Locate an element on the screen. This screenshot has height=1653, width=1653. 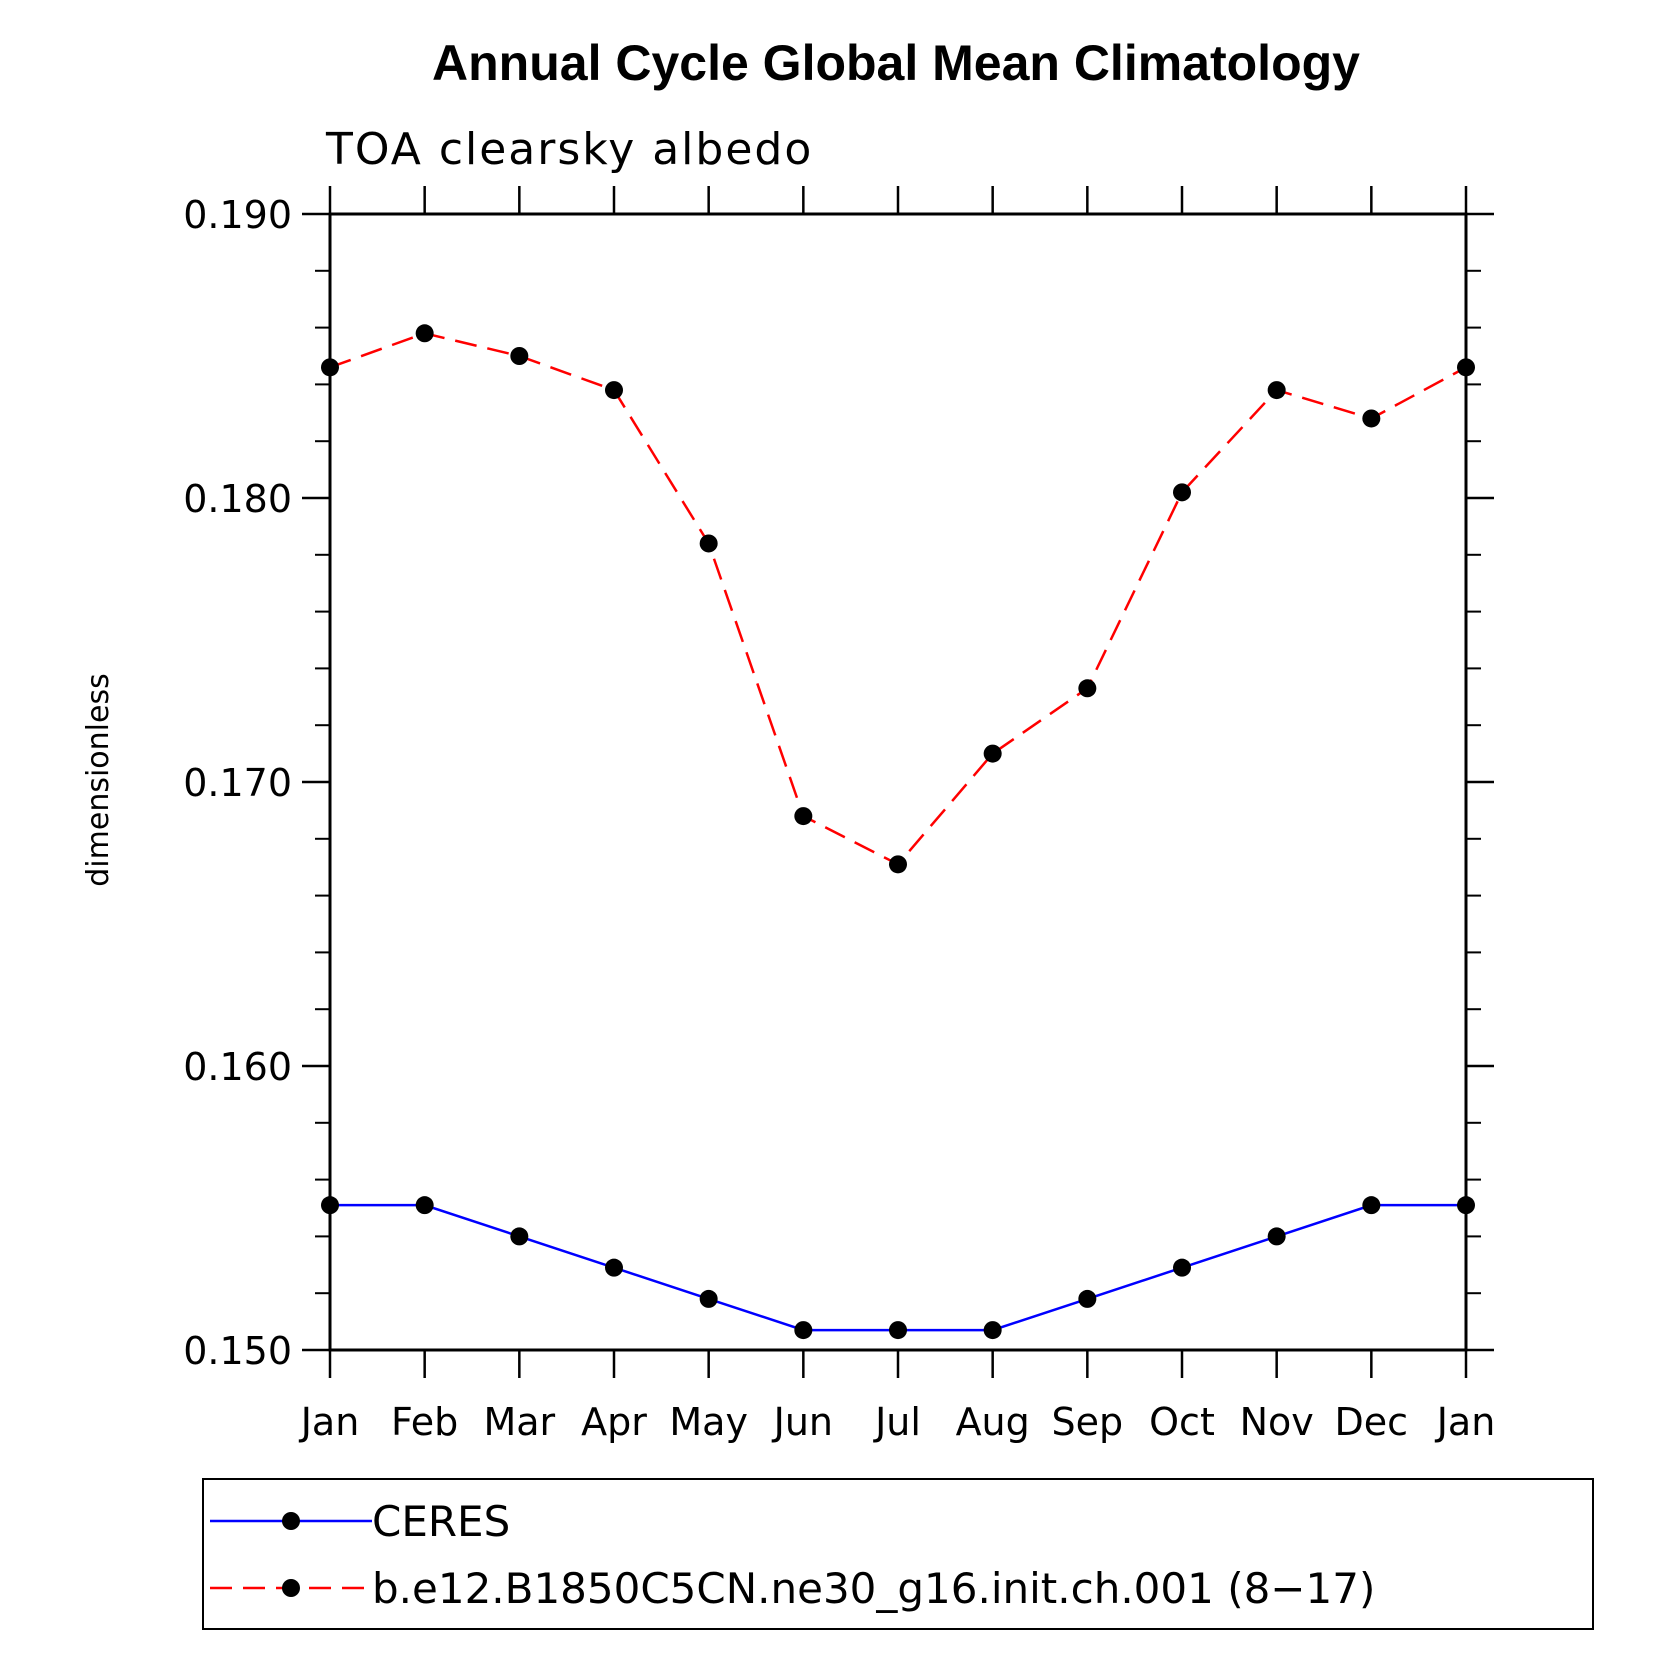
x-tick-label: Feb is located at coordinates (424, 1422).